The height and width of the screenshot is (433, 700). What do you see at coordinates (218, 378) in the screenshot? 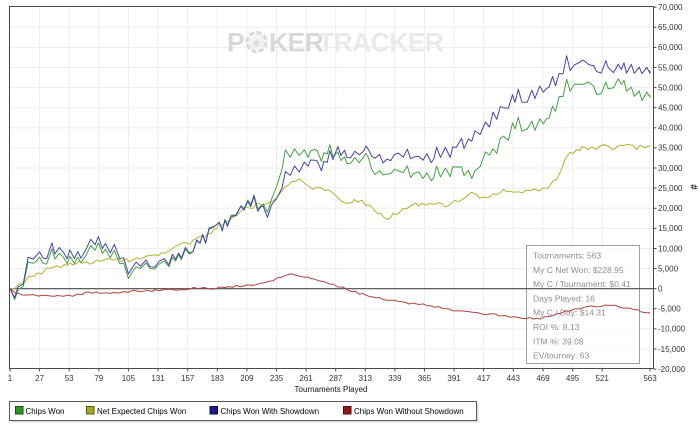
I see `svg-text: 183` at bounding box center [218, 378].